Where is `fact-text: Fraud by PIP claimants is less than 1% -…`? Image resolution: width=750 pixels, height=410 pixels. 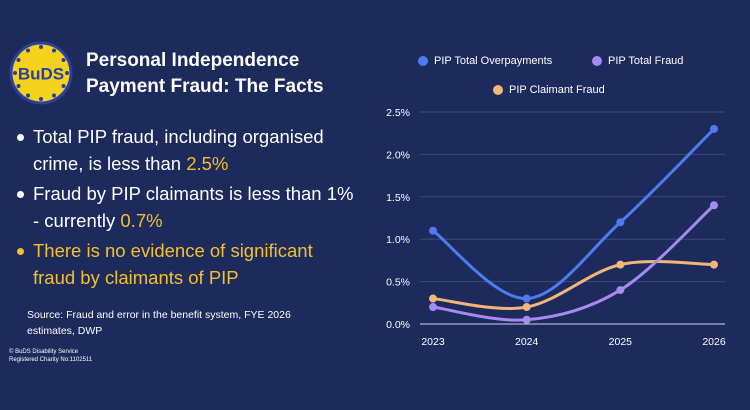 fact-text: Fraud by PIP claimants is less than 1% -… is located at coordinates (193, 207).